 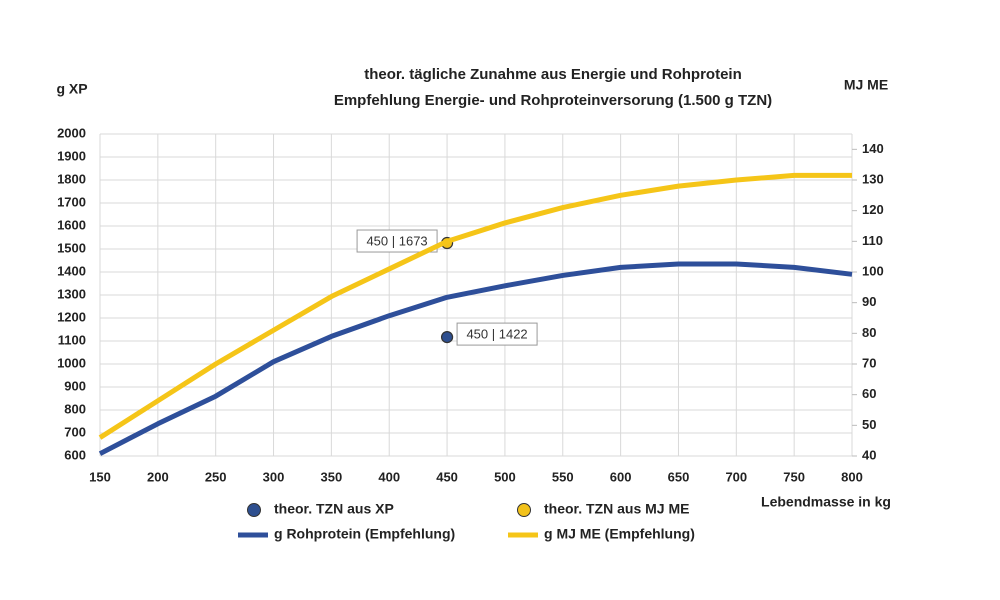 I want to click on y2-tick-label: 140, so click(x=873, y=148).